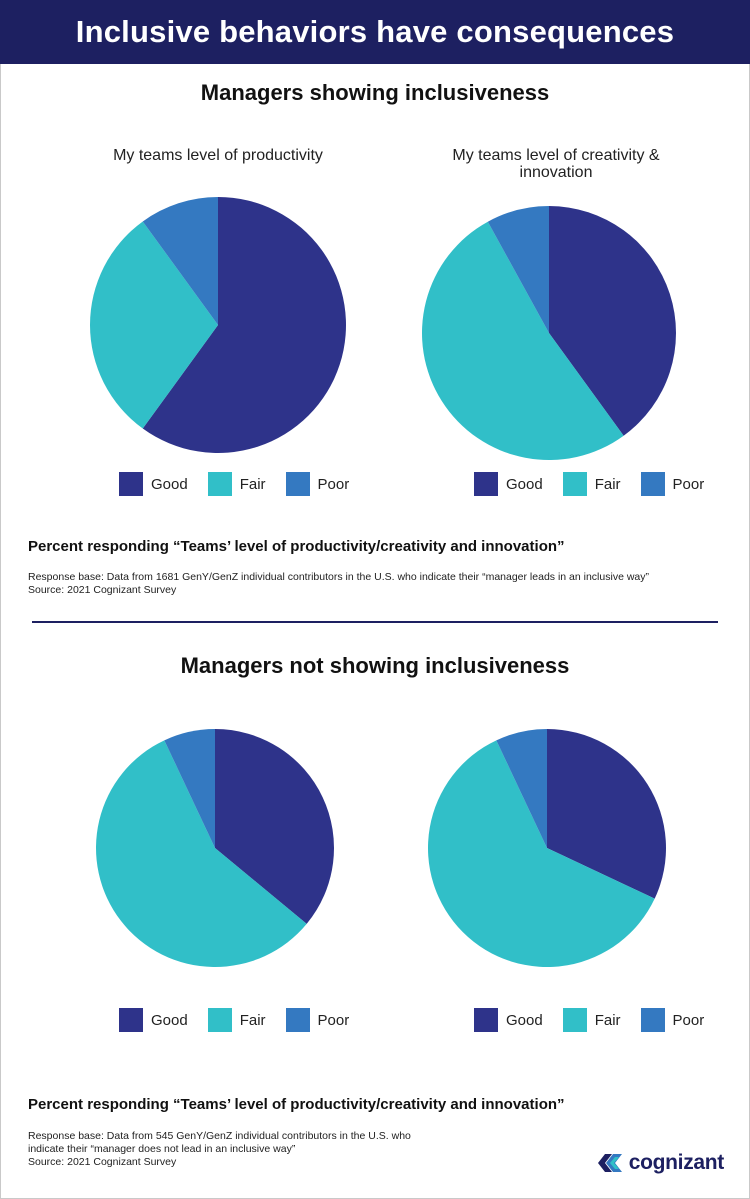  Describe the element at coordinates (218, 155) in the screenshot. I see `chart-title-productivity: My teams level of productivity` at that location.